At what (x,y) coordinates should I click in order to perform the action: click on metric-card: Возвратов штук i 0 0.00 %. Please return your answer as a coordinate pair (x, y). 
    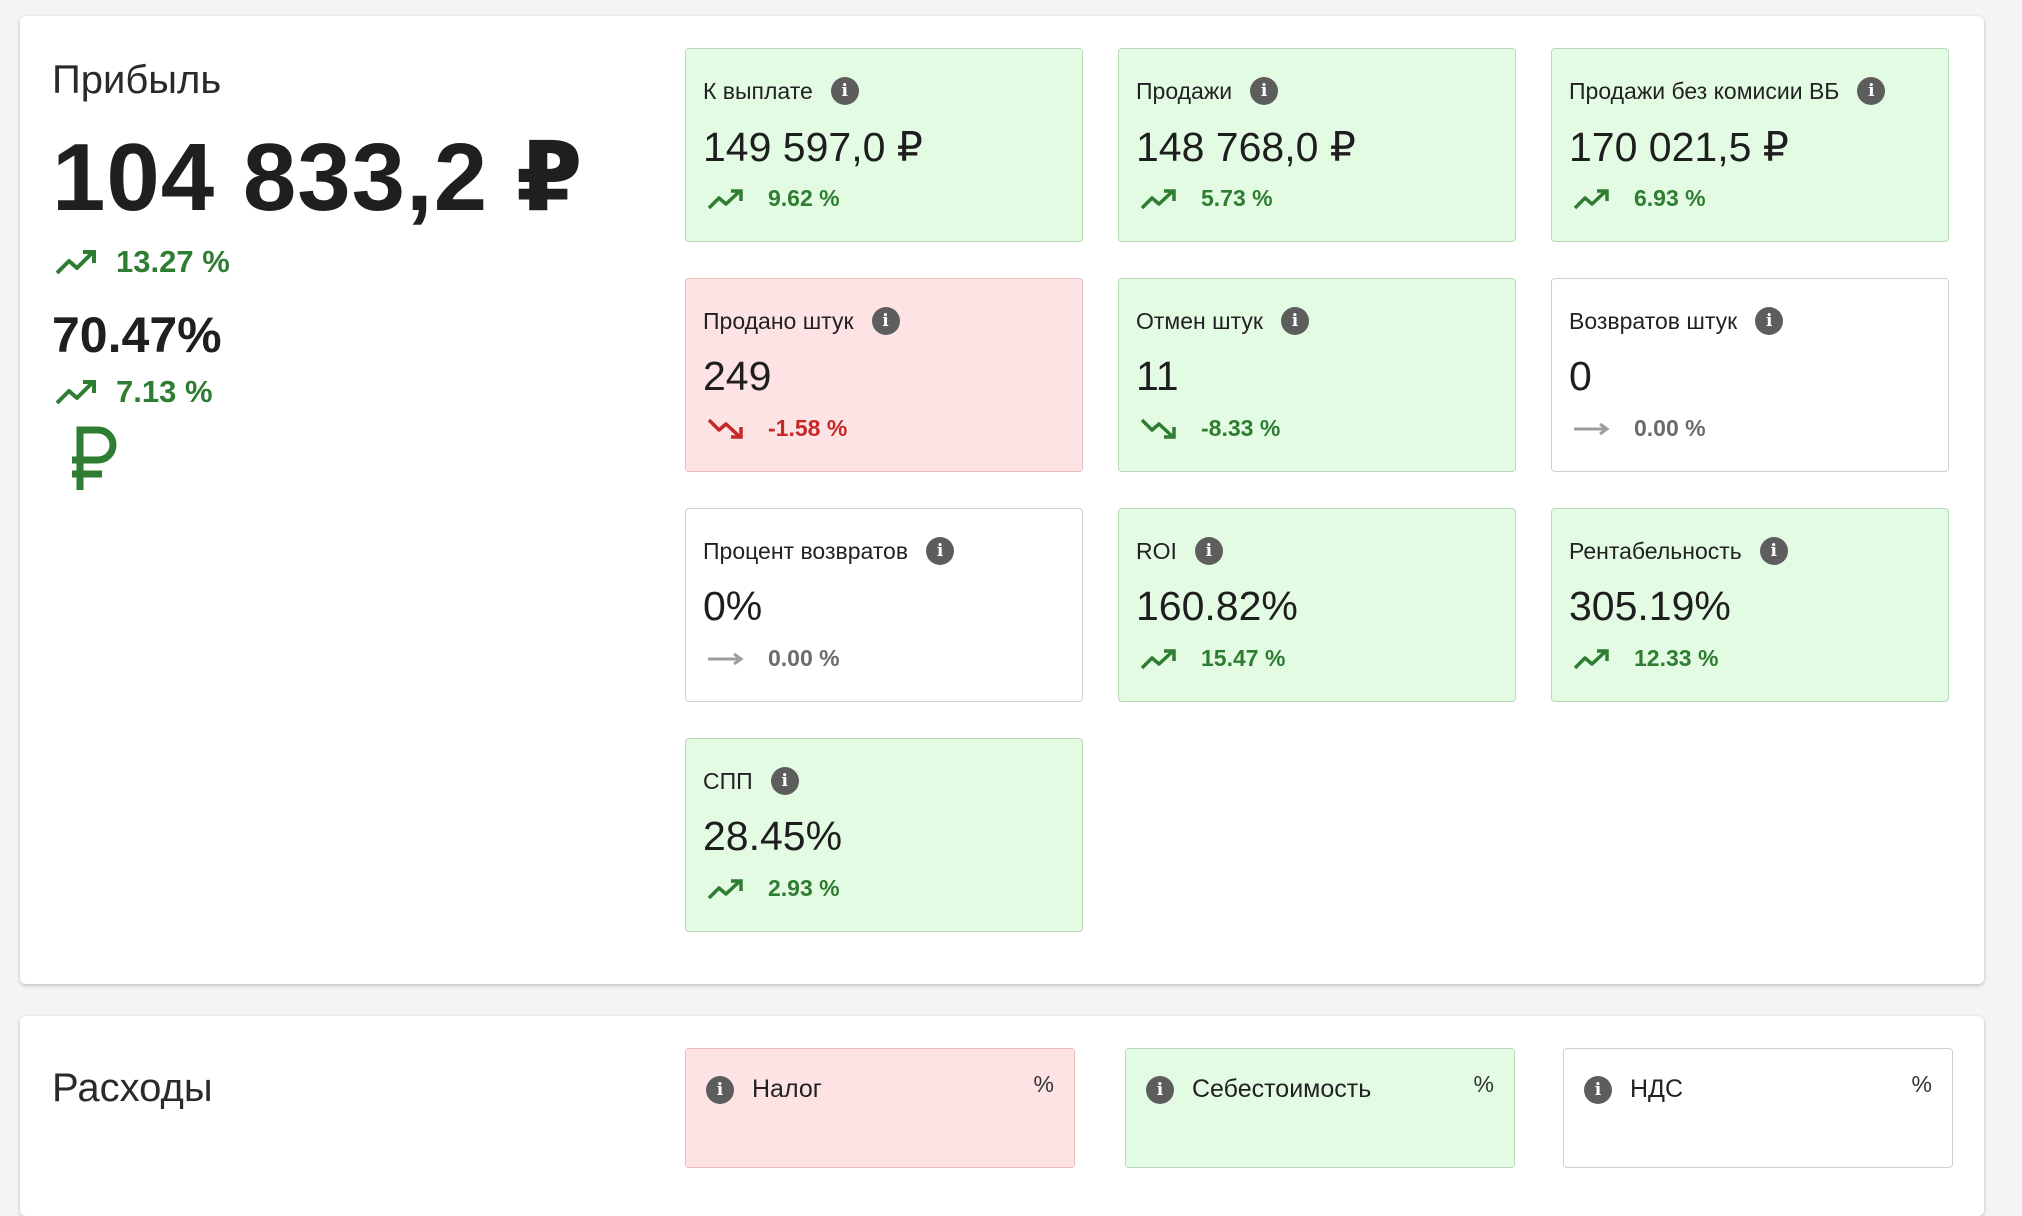
    Looking at the image, I should click on (1750, 375).